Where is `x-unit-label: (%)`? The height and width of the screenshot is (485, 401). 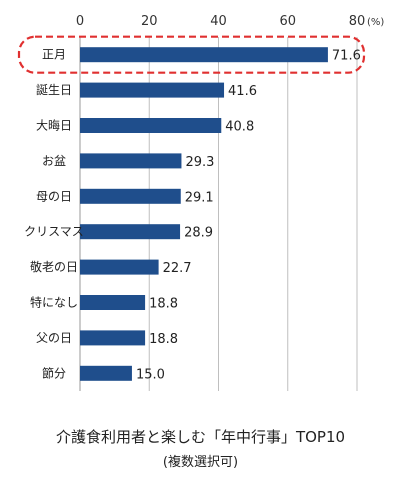
x-unit-label: (%) is located at coordinates (375, 22).